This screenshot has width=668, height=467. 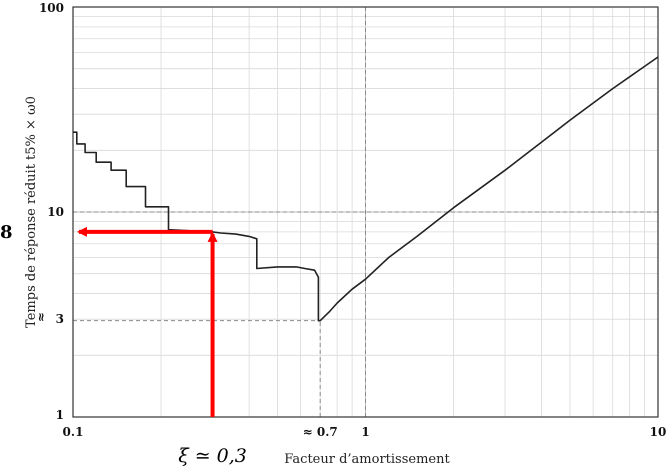 I want to click on annotated-x-value: ξ ≃ 0,3, so click(x=212, y=456).